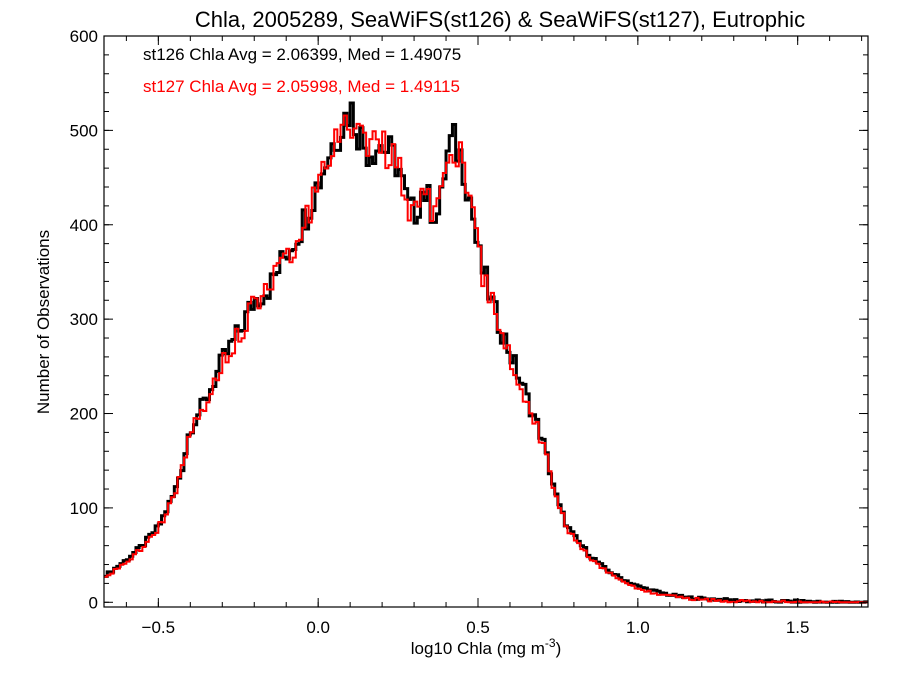 This screenshot has height=675, width=900. What do you see at coordinates (84, 414) in the screenshot?
I see `y-tick-label: 200` at bounding box center [84, 414].